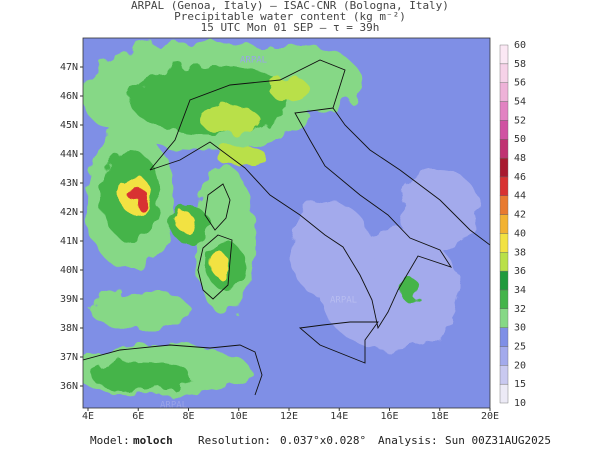  What do you see at coordinates (520, 365) in the screenshot?
I see `colorbar-label: 20` at bounding box center [520, 365].